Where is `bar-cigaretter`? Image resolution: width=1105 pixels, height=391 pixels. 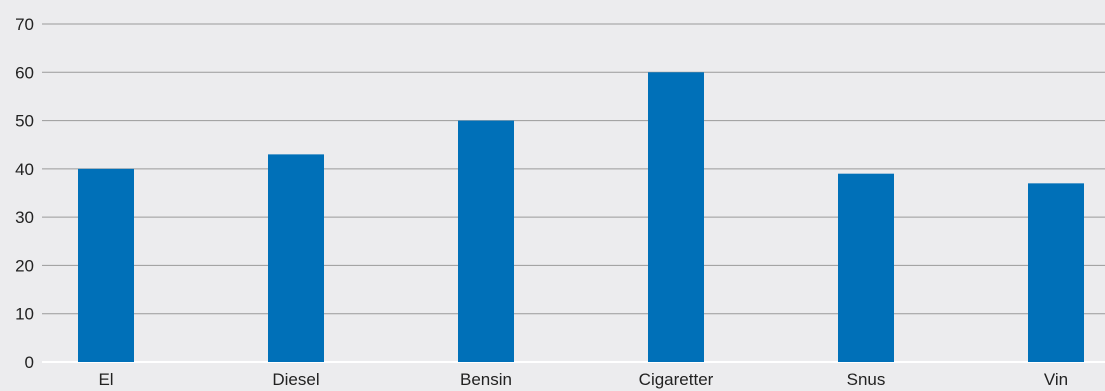 bar-cigaretter is located at coordinates (676, 217).